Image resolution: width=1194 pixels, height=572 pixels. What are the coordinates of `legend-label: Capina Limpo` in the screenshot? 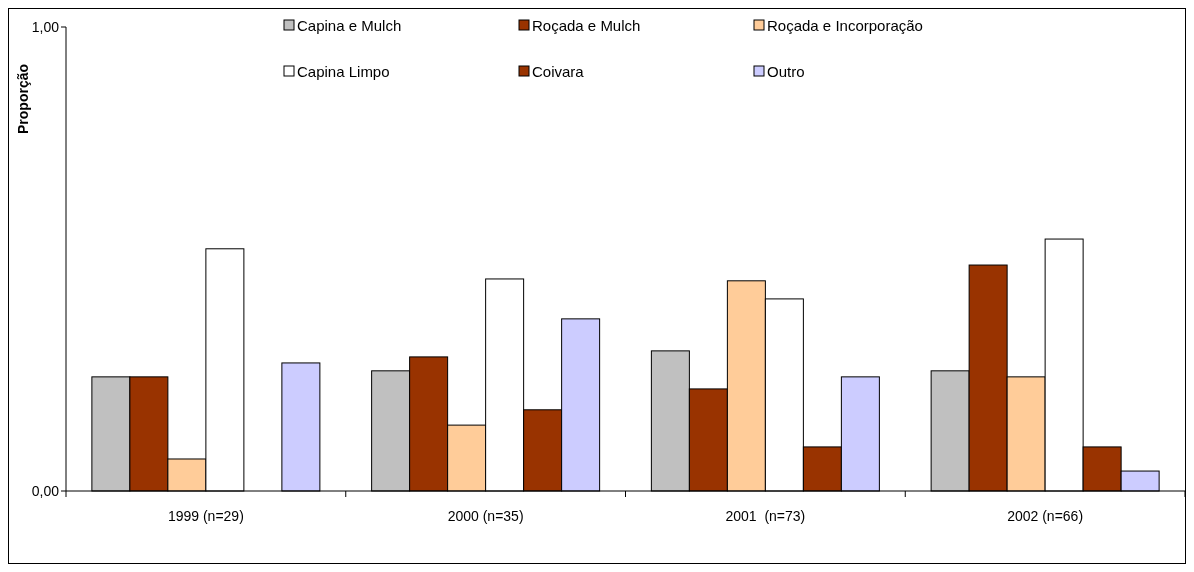 It's located at (343, 72).